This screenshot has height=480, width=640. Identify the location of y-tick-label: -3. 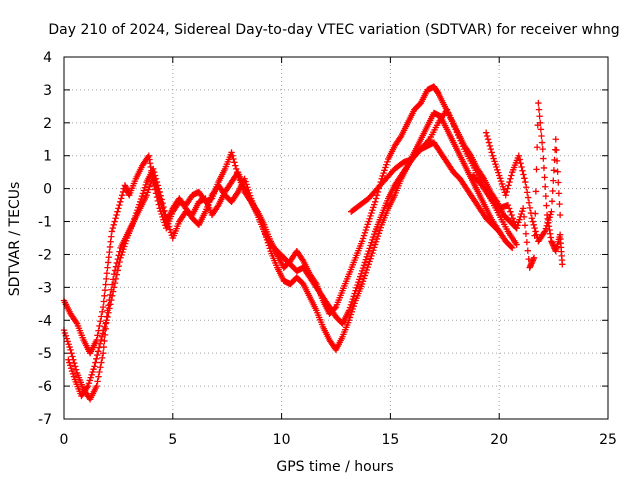
(45, 288).